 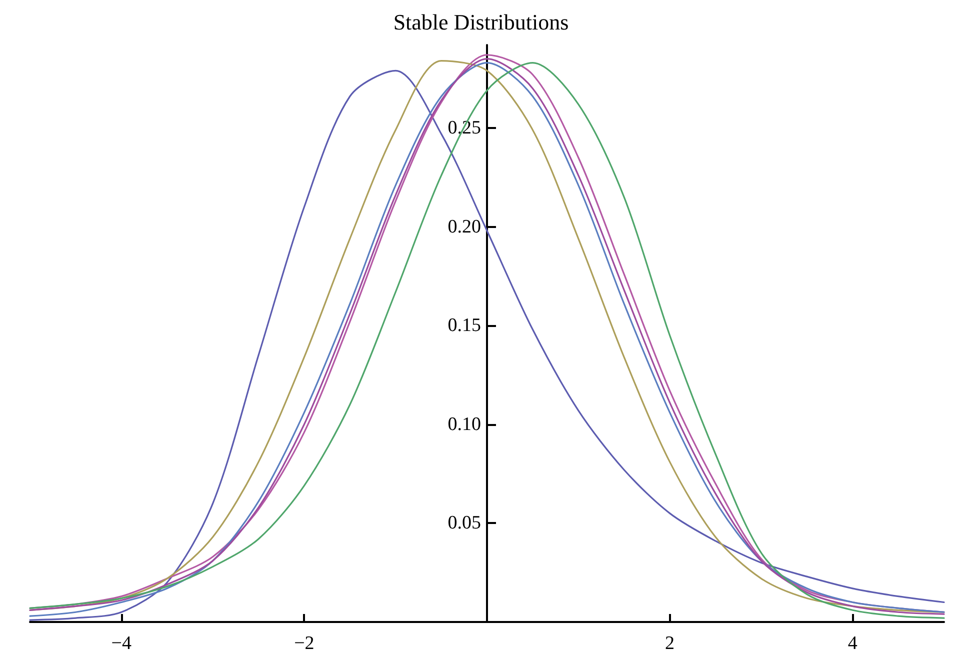 I want to click on y-tick-label: 0.20, so click(x=464, y=227).